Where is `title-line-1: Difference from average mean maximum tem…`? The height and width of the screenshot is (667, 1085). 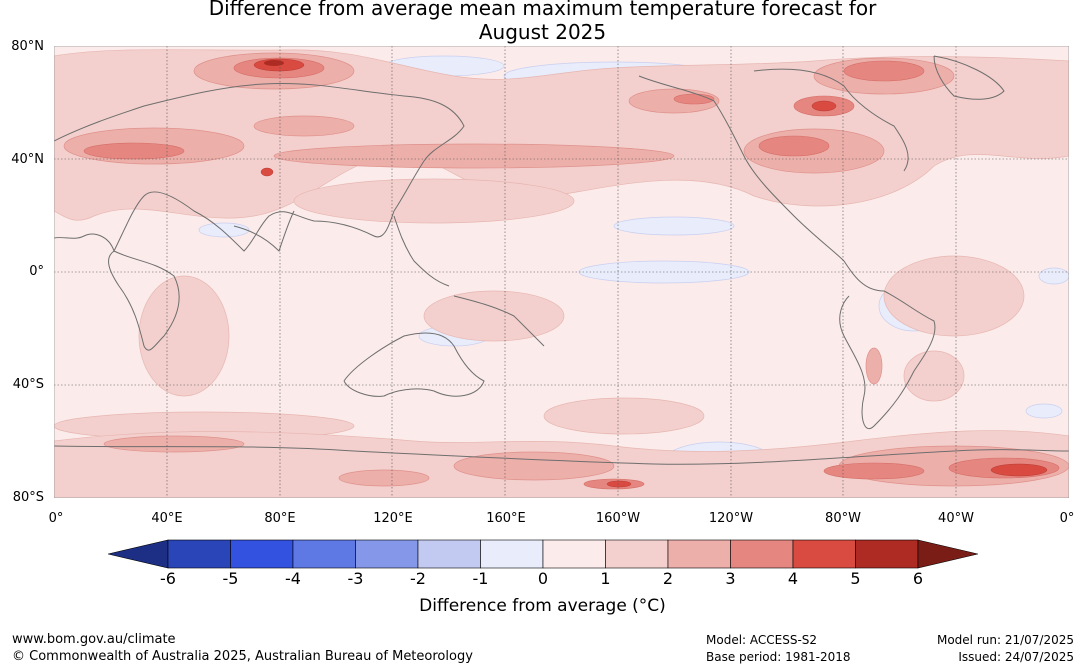
title-line-1: Difference from average mean maximum tem… is located at coordinates (542, 10).